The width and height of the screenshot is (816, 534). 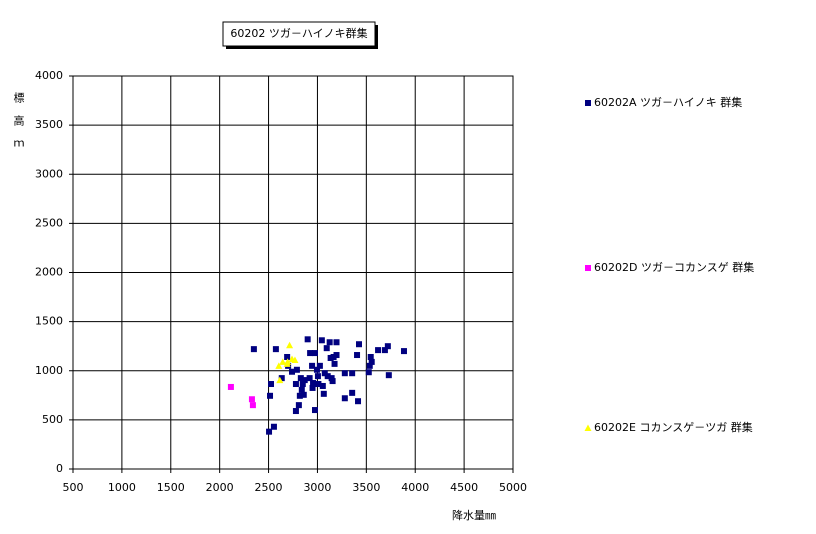 What do you see at coordinates (474, 515) in the screenshot?
I see `x-axis-label: 降水量㎜` at bounding box center [474, 515].